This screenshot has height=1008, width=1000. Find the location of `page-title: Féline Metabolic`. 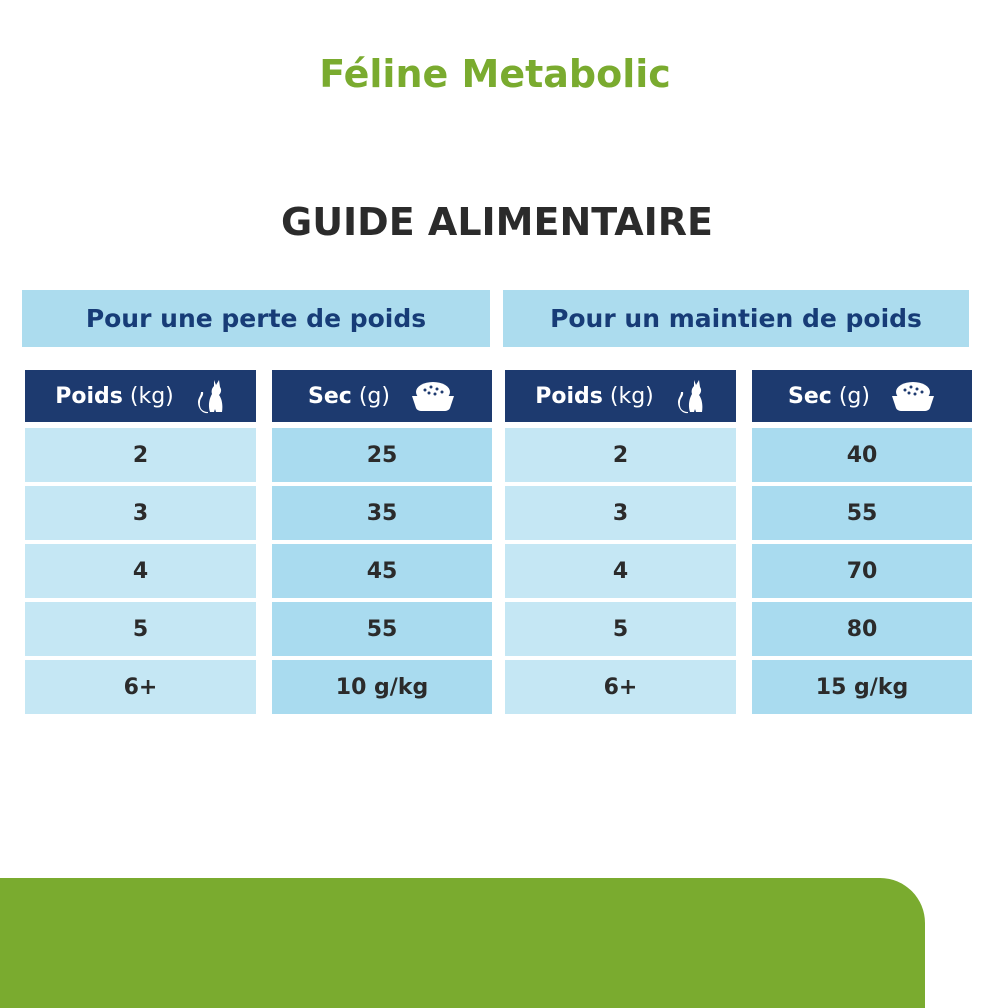

page-title: Féline Metabolic is located at coordinates (495, 74).